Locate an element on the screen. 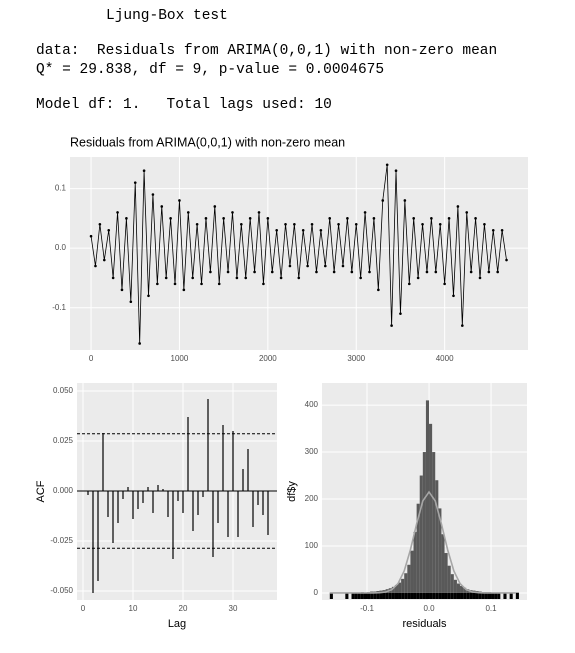 The image size is (575, 653). console-line: Q* = 29.838, df = 9, p-value = 0.0004675 is located at coordinates (210, 70).